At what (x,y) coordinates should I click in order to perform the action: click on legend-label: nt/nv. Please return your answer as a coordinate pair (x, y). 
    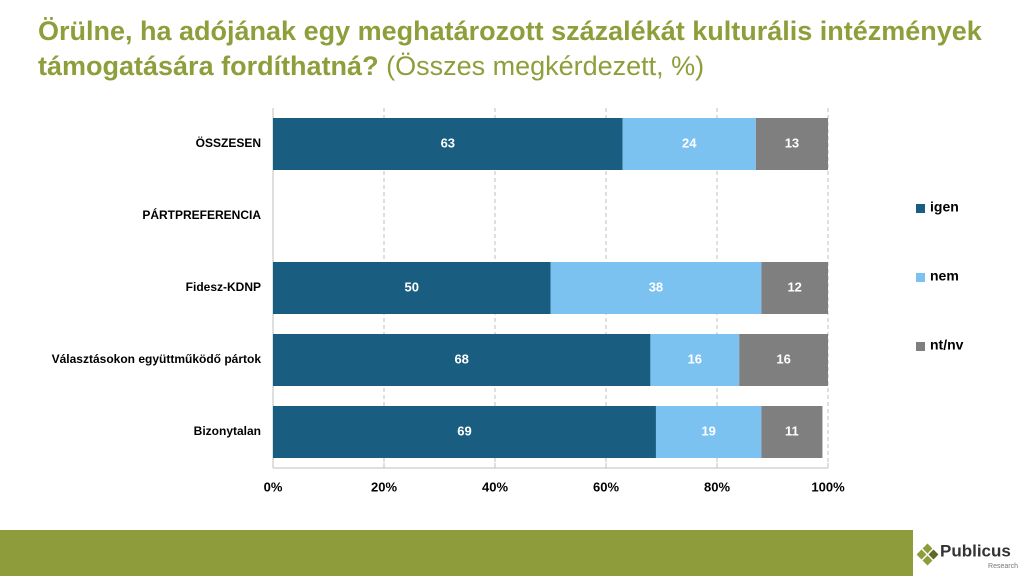
    Looking at the image, I should click on (947, 345).